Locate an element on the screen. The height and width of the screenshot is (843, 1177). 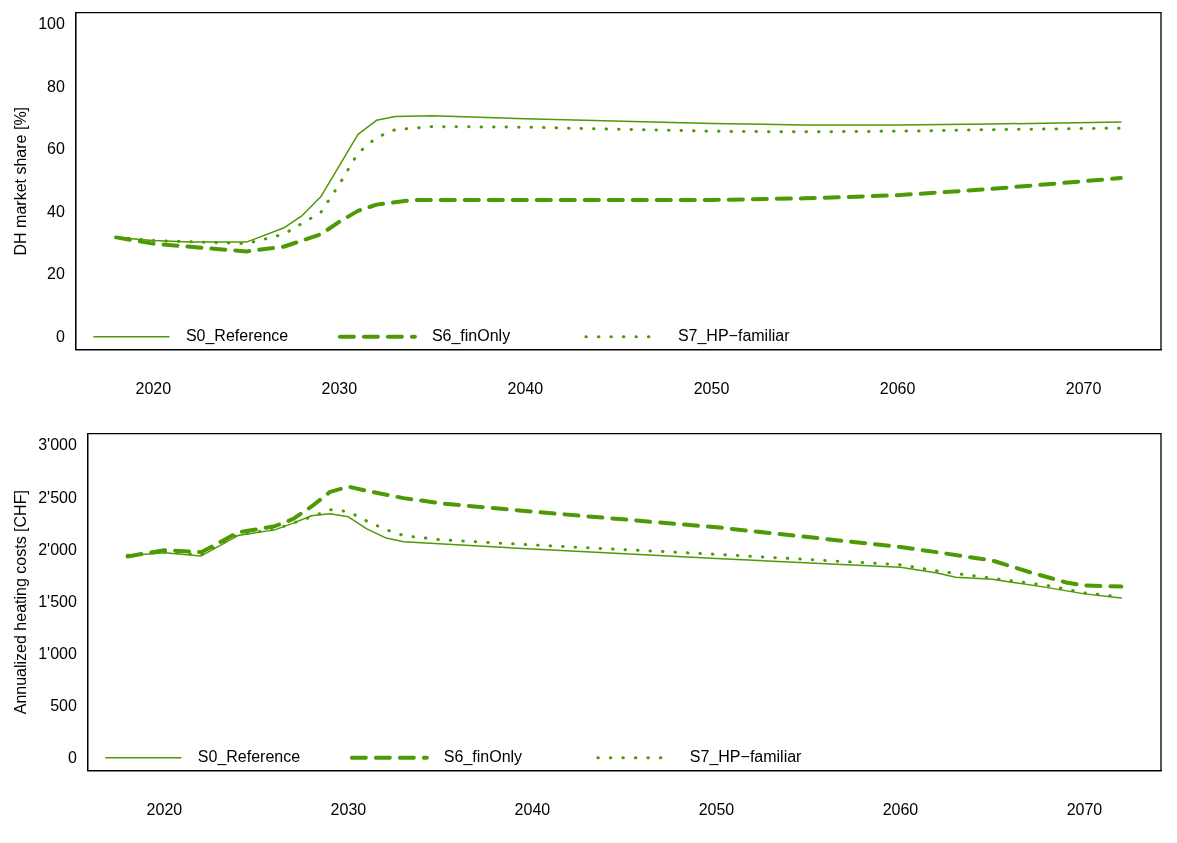
y-tick-label: 60 is located at coordinates (56, 149).